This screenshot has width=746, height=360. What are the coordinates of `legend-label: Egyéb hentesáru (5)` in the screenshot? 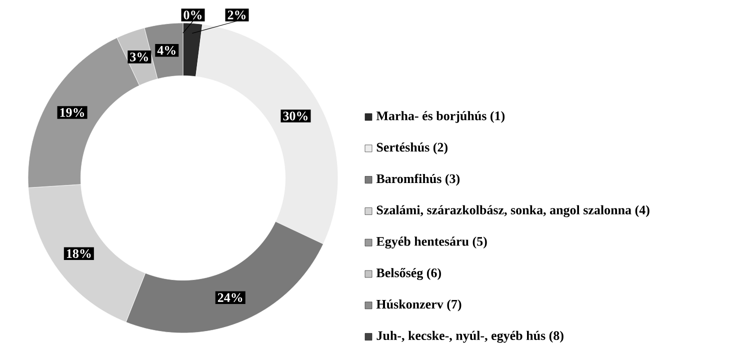 It's located at (431, 242).